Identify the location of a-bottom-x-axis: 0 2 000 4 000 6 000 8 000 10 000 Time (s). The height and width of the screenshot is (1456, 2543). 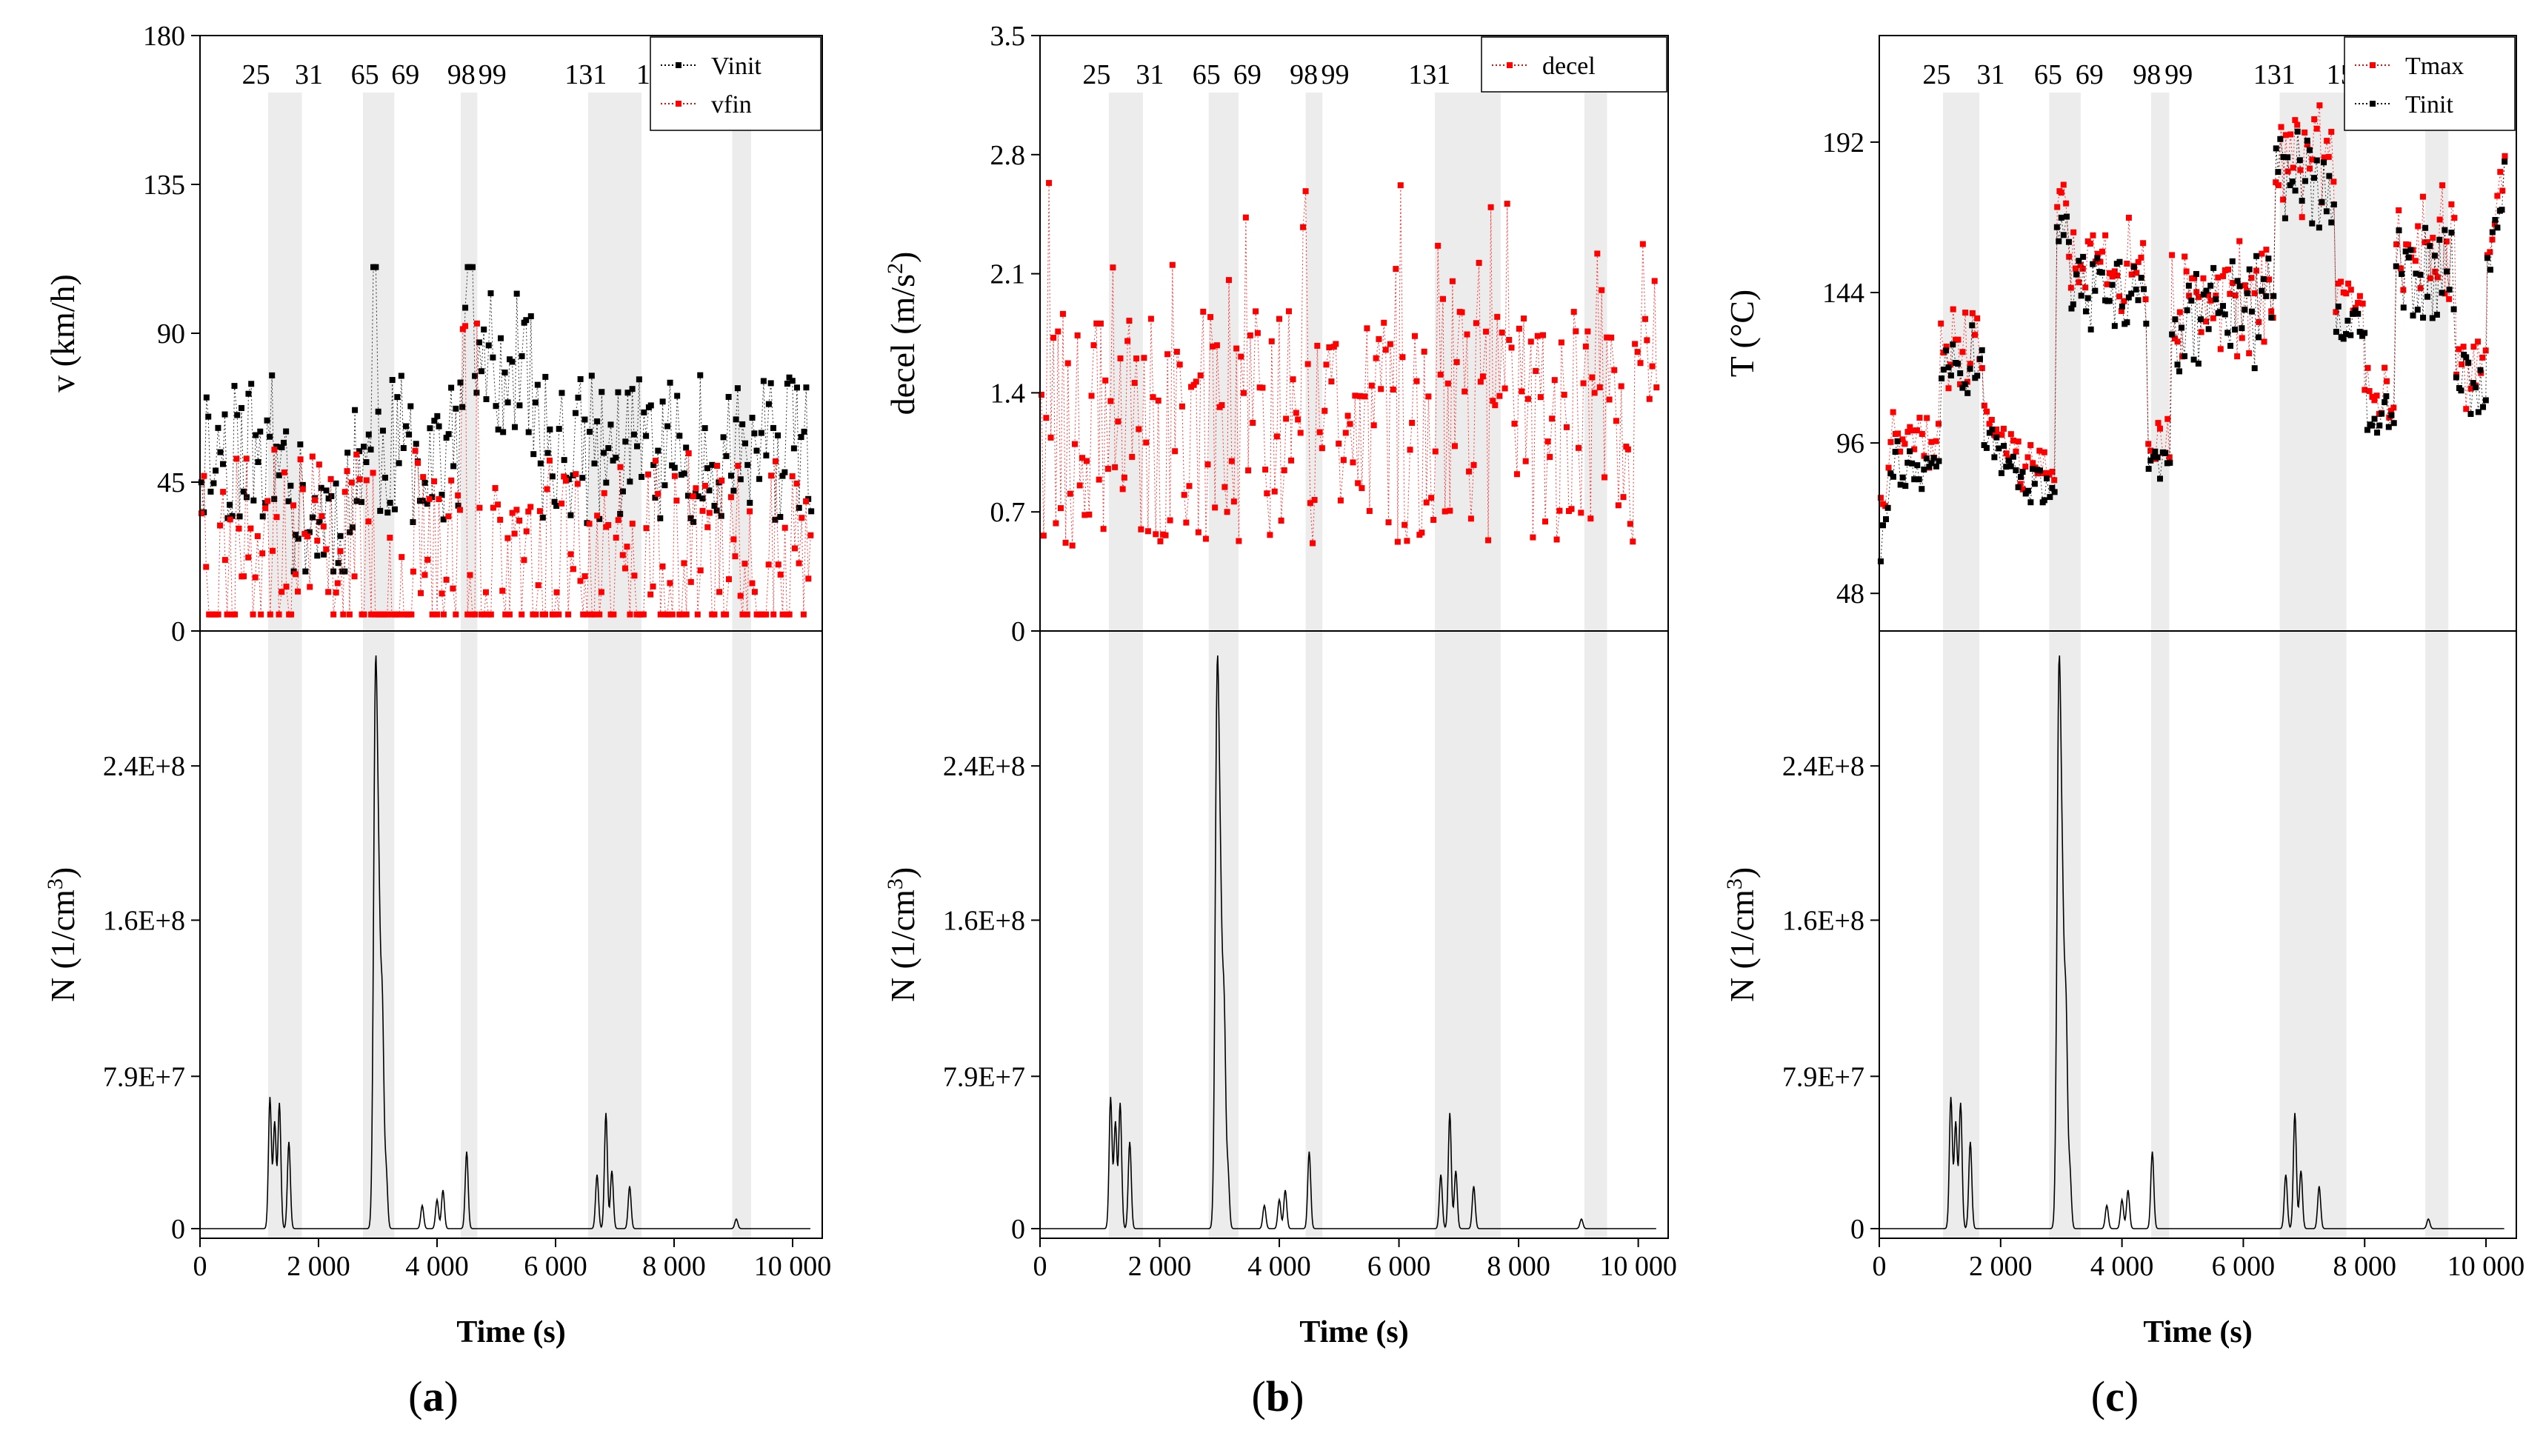
(512, 1293).